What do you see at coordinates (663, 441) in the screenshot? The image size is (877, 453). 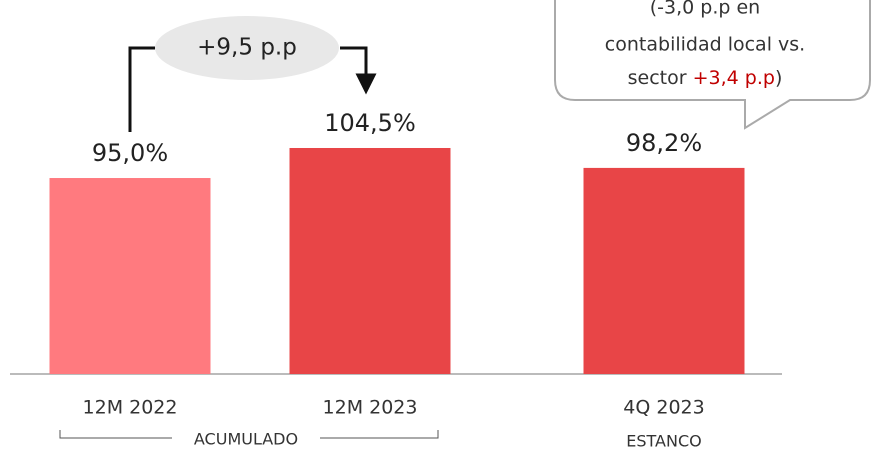 I see `group-label: ESTANCO` at bounding box center [663, 441].